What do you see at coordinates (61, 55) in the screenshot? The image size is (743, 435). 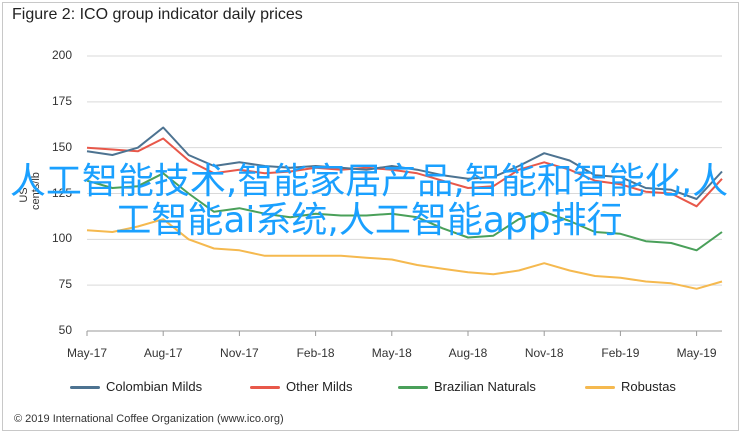 I see `y-tick-label: 200` at bounding box center [61, 55].